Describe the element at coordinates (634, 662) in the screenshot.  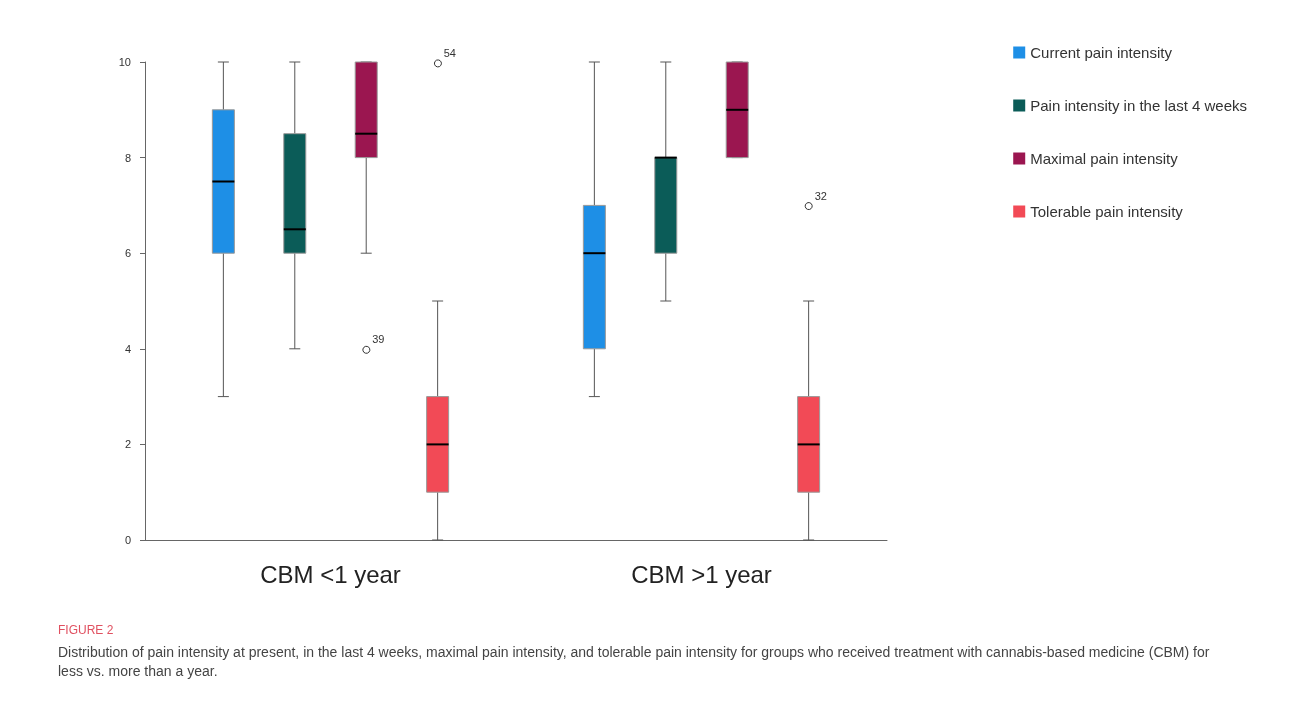
I see `text: Distribution of pain intensity at present, in the last 4 weeks, maximal pain intensity, and tolerable pain intensity for groups who received treatment with cannabis-based medicine (CBM) for less vs. more than a year.` at that location.